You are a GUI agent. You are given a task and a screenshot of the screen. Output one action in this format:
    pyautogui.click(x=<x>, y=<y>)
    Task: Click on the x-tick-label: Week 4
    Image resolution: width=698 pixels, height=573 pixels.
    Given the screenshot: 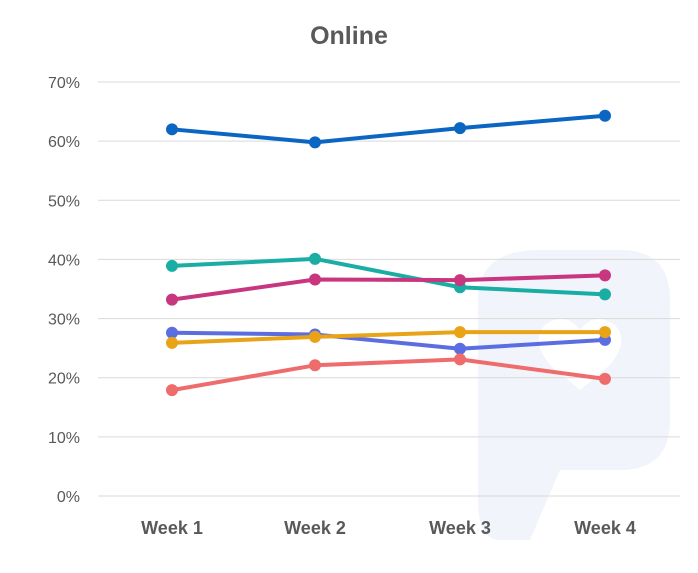 What is the action you would take?
    pyautogui.click(x=605, y=528)
    